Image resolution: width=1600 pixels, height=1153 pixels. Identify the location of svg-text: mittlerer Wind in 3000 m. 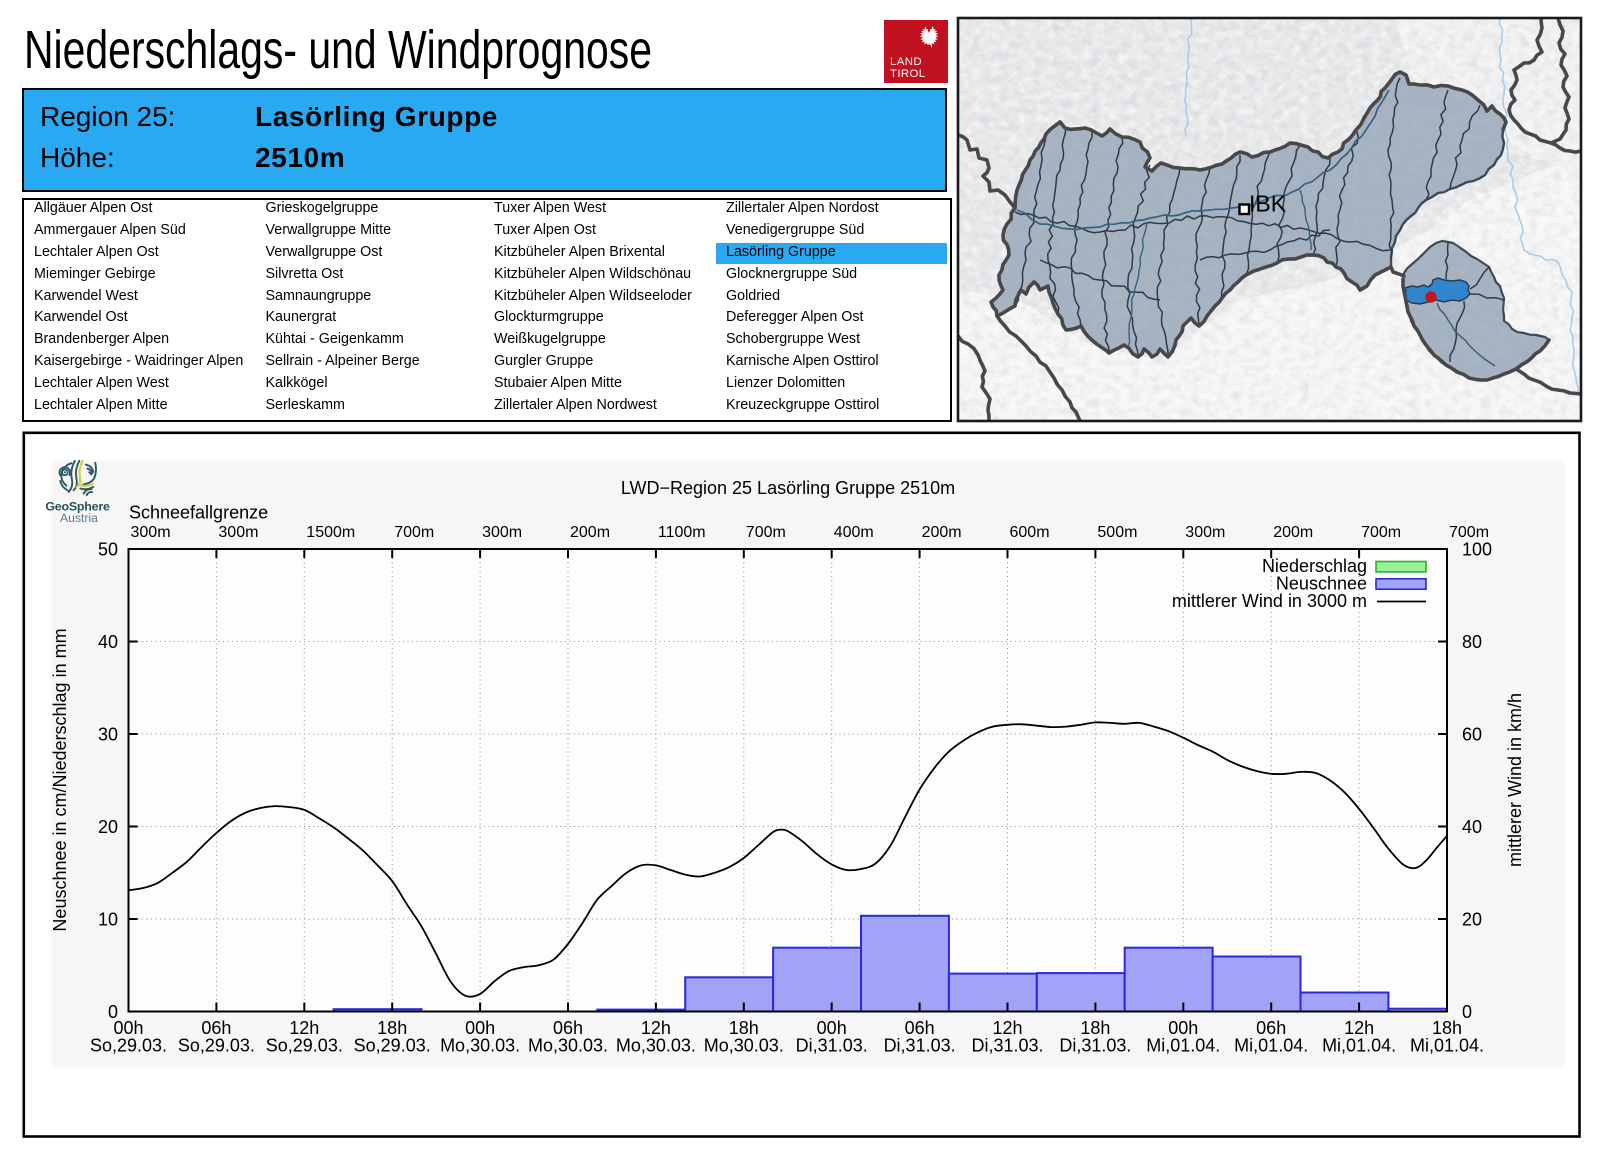
(1269, 601).